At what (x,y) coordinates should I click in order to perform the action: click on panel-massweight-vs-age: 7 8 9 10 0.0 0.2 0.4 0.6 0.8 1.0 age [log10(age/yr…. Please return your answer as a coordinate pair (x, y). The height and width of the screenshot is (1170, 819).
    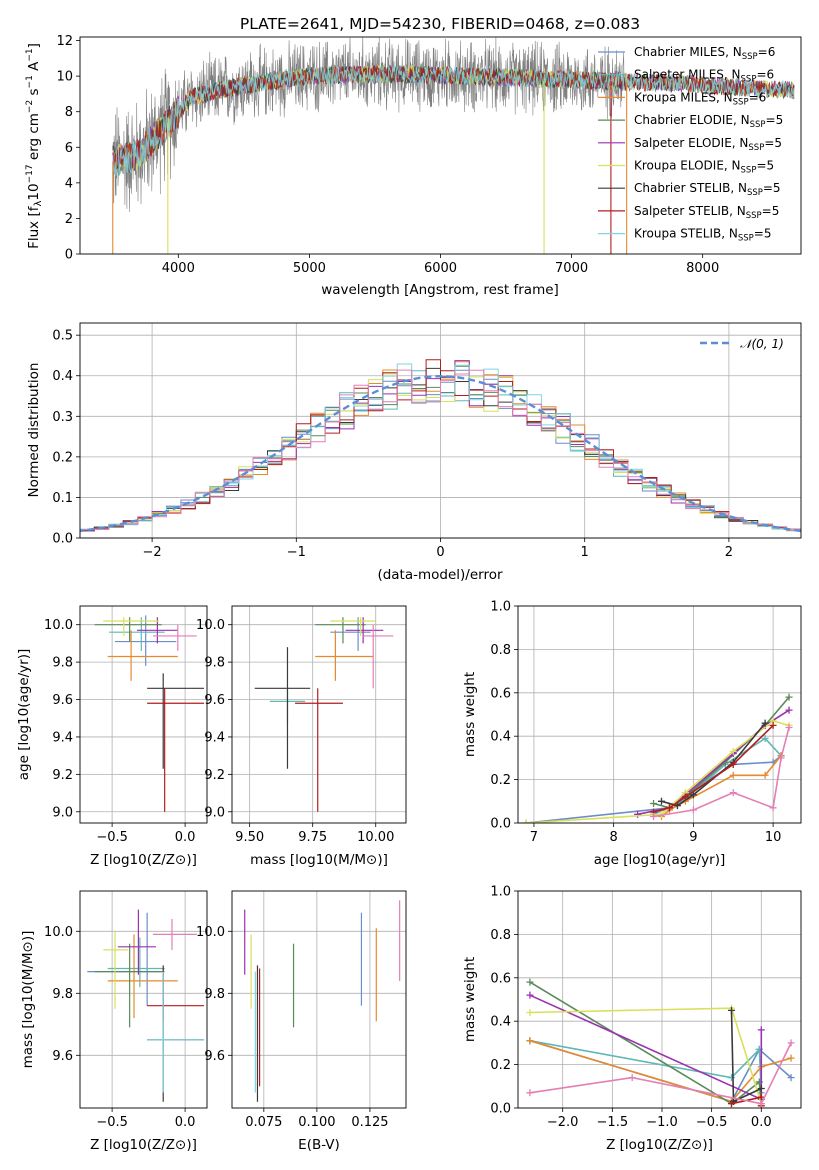
    Looking at the image, I should click on (632, 734).